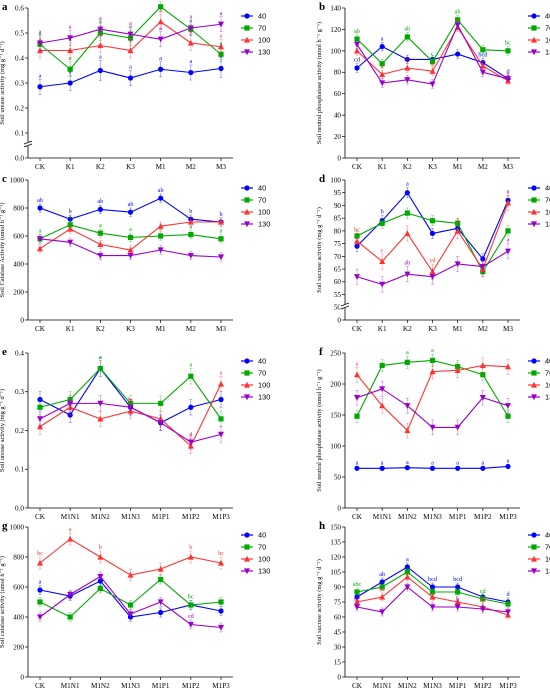 The image size is (550, 695). What do you see at coordinates (458, 579) in the screenshot?
I see `significance-letter: bcd` at bounding box center [458, 579].